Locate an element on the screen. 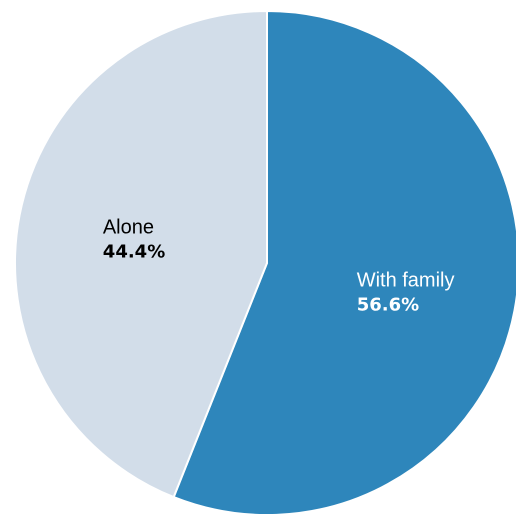 This screenshot has height=514, width=516. slice-label-with-family: With family is located at coordinates (406, 281).